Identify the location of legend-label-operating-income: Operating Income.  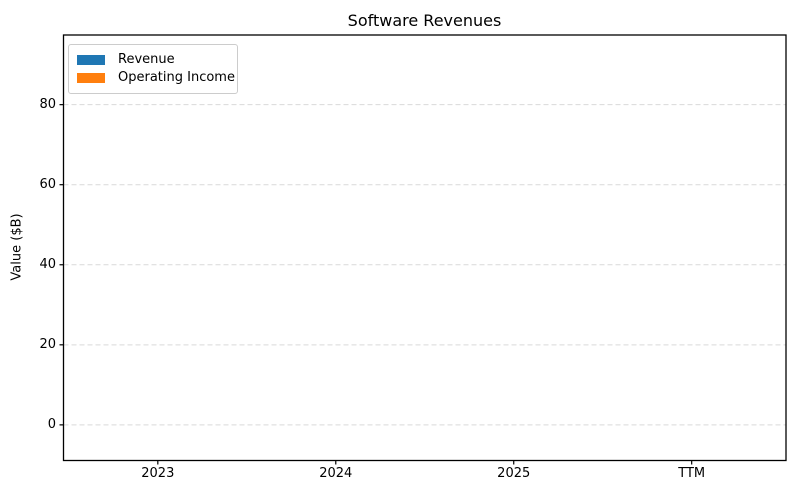
(176, 77).